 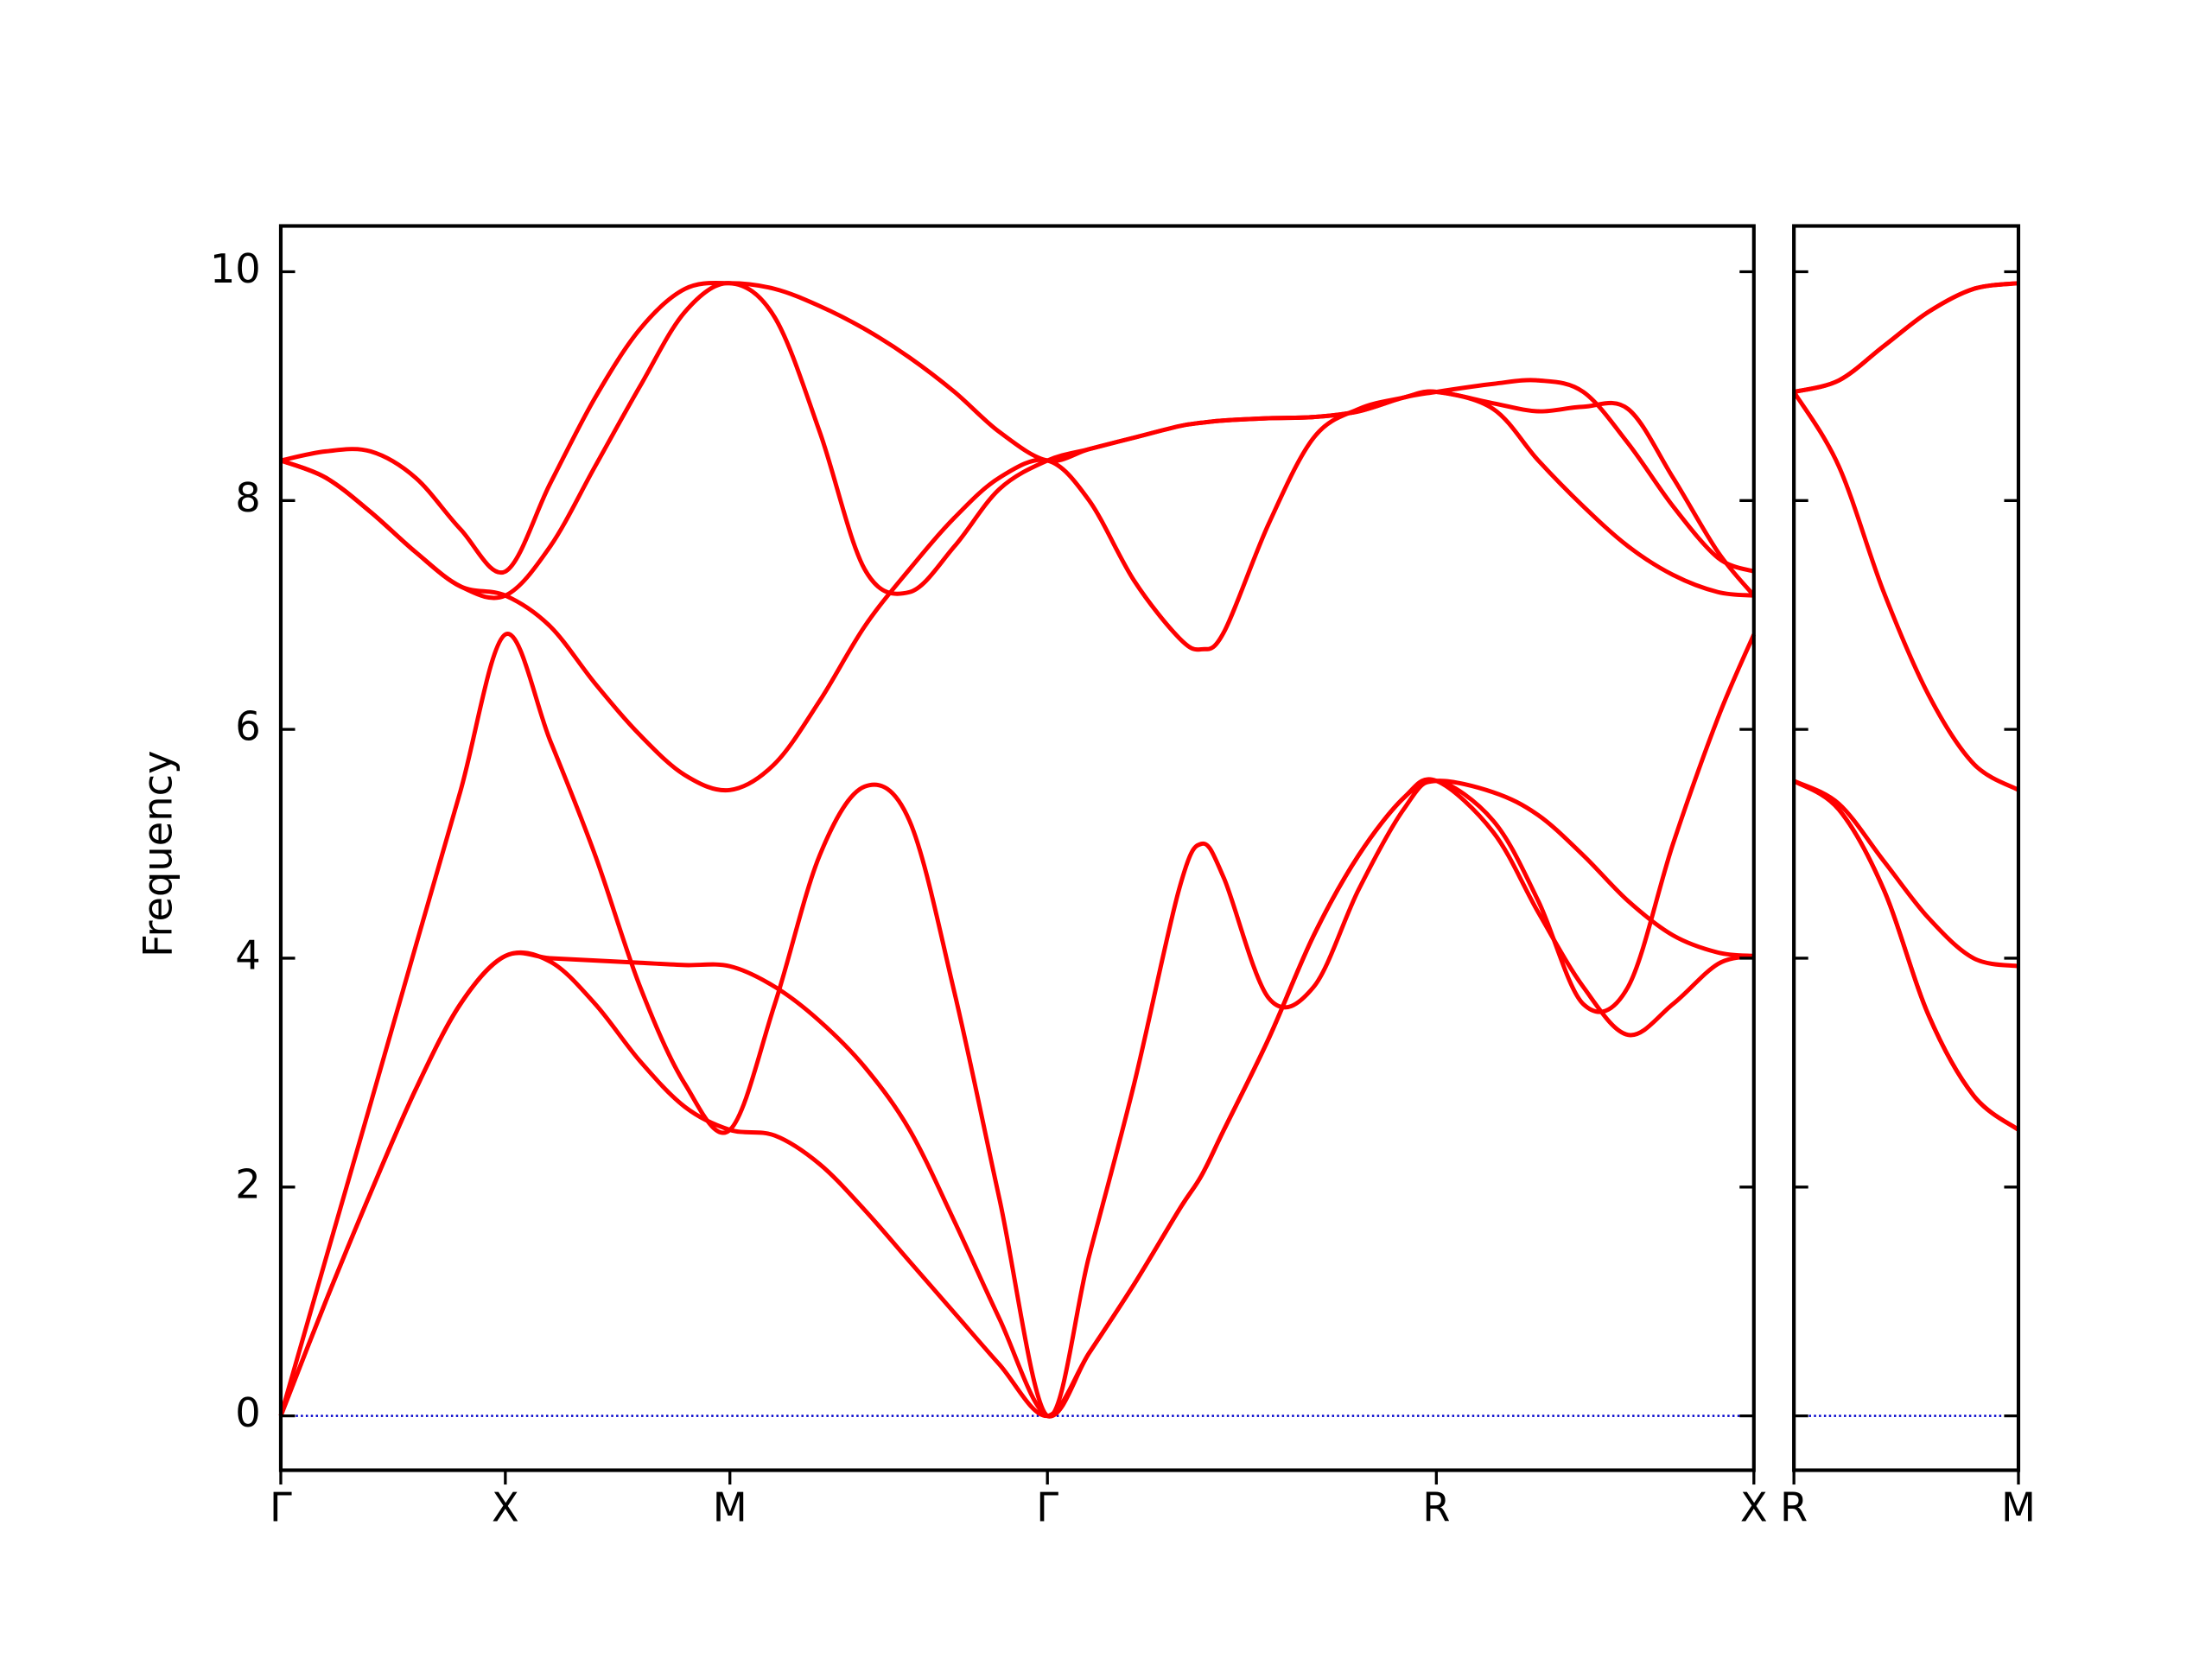 What do you see at coordinates (247, 497) in the screenshot?
I see `y-tick-label: 8` at bounding box center [247, 497].